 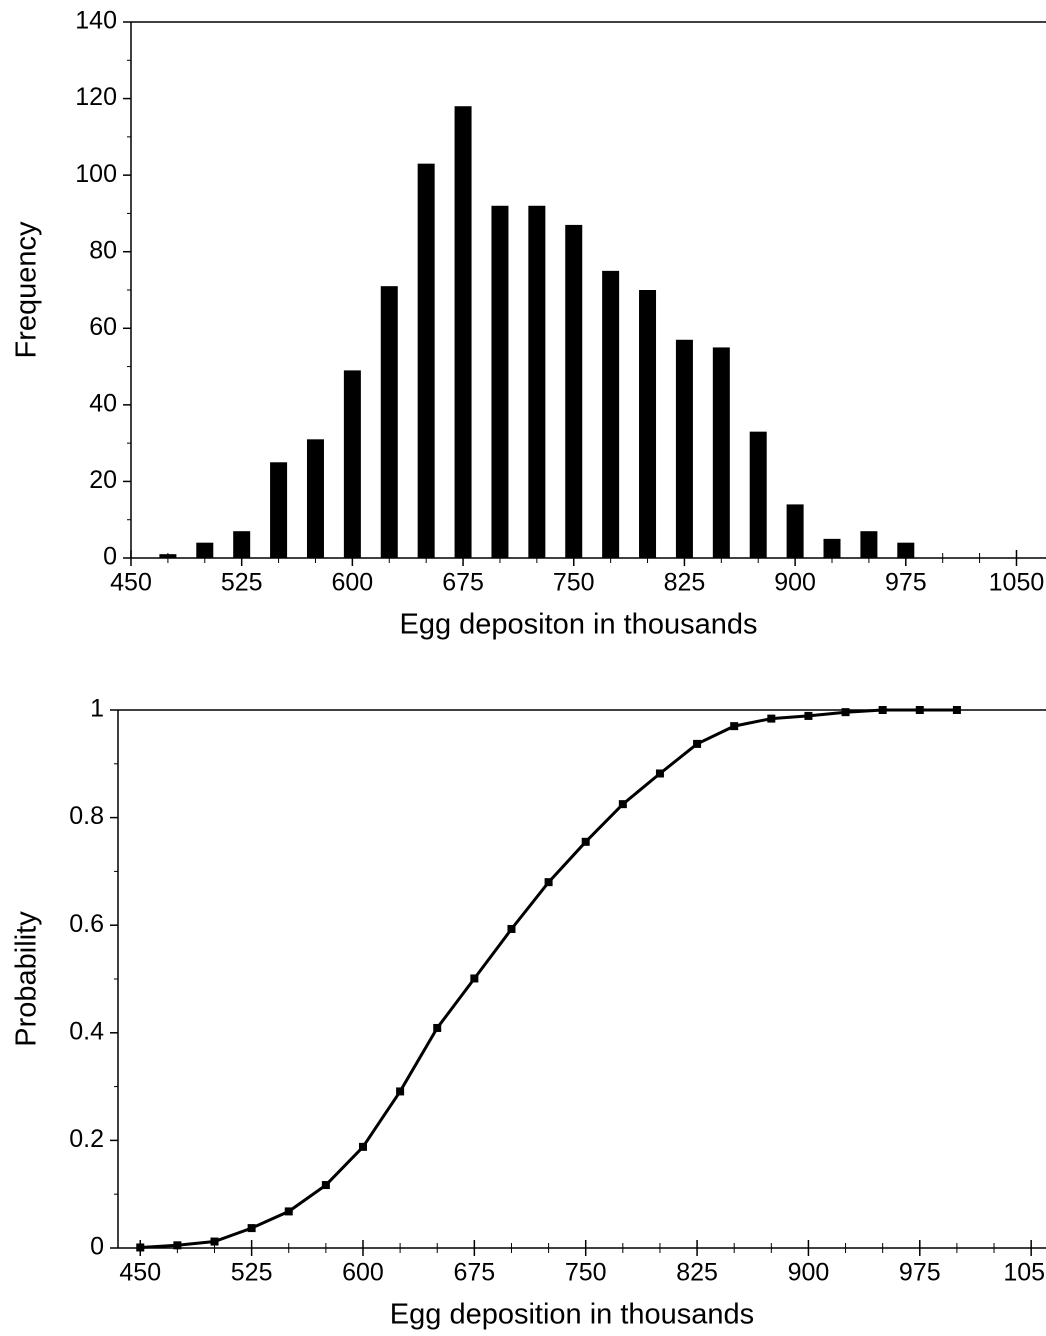 What do you see at coordinates (103, 327) in the screenshot?
I see `y-tick-label: 60` at bounding box center [103, 327].